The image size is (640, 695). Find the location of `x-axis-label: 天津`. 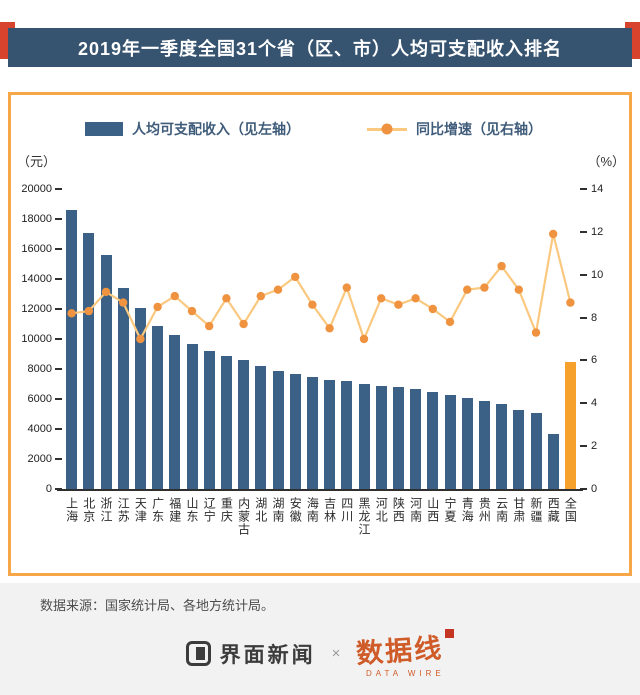

x-axis-label: 天津 is located at coordinates (140, 510).